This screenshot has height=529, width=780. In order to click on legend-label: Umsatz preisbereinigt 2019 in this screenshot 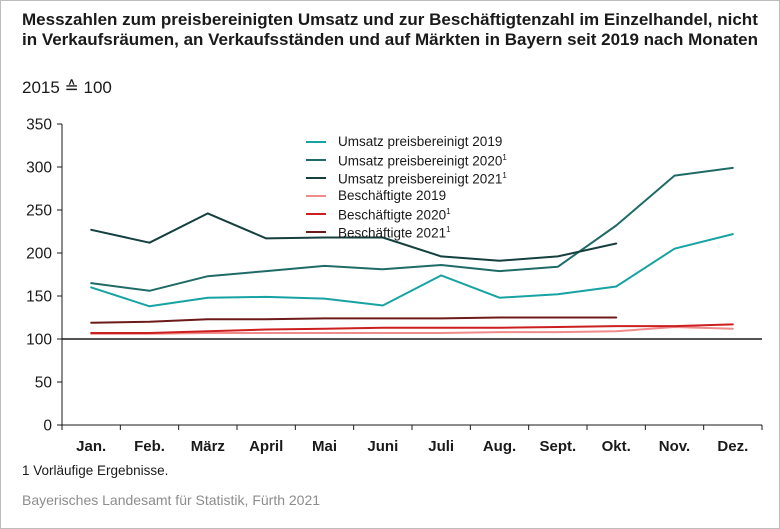, I will do `click(420, 142)`.